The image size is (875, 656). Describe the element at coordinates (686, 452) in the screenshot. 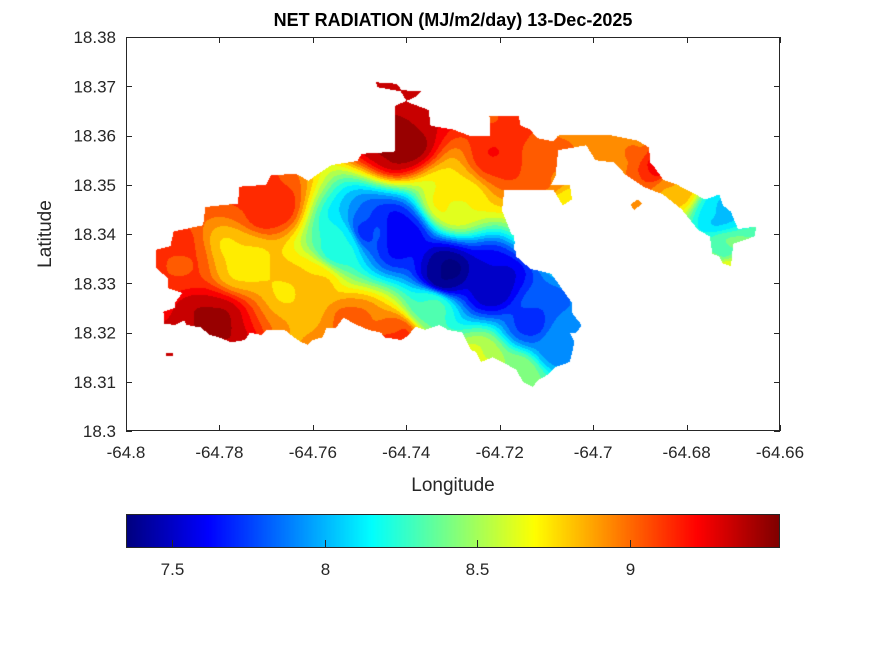

I see `x-tick-label: -64.68` at that location.